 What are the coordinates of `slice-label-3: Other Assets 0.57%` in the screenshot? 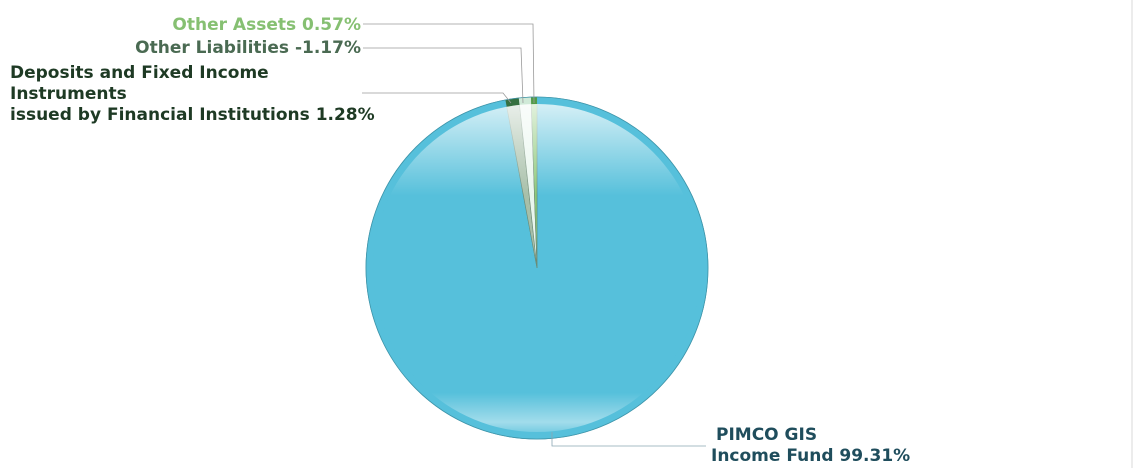 It's located at (266, 25).